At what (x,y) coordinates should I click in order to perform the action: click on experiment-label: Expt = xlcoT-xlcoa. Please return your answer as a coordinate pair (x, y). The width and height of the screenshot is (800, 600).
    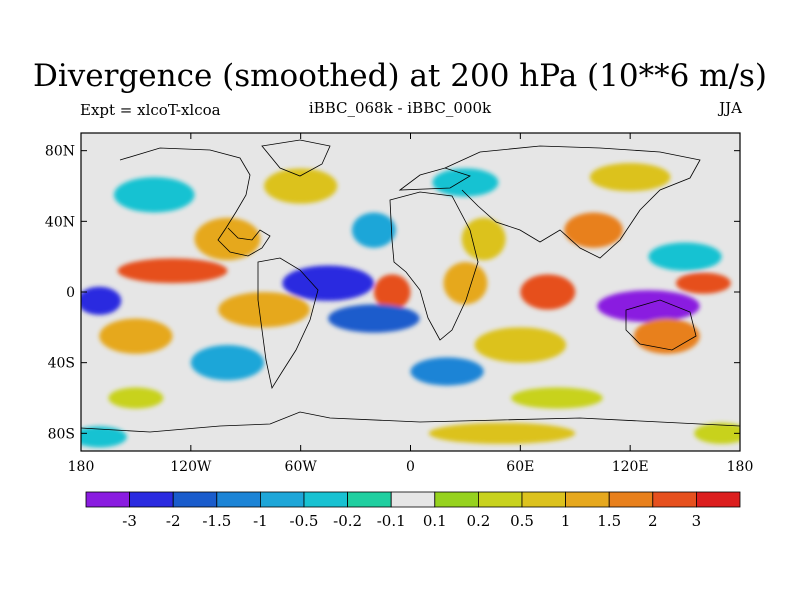
    Looking at the image, I should click on (150, 110).